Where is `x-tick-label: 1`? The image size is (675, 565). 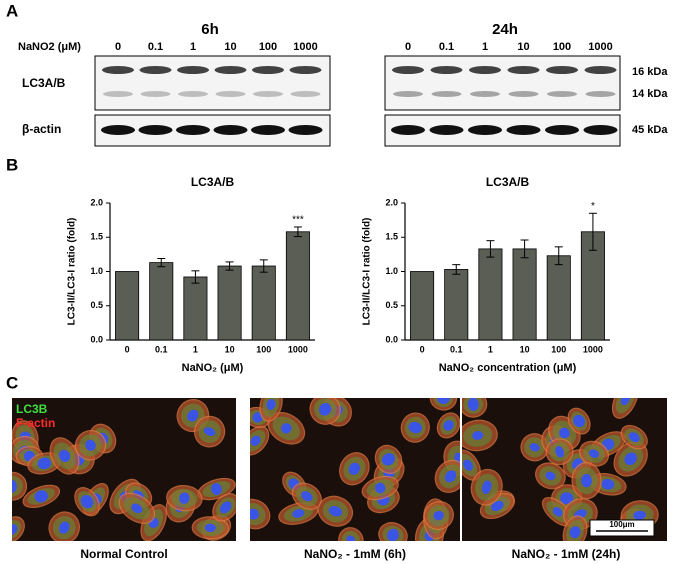 x-tick-label: 1 is located at coordinates (490, 349).